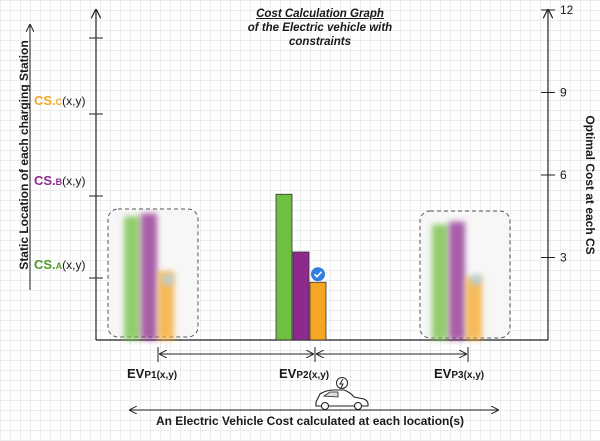 The width and height of the screenshot is (600, 441). Describe the element at coordinates (459, 373) in the screenshot. I see `ev-p3-label: EVP3(x,y)` at that location.